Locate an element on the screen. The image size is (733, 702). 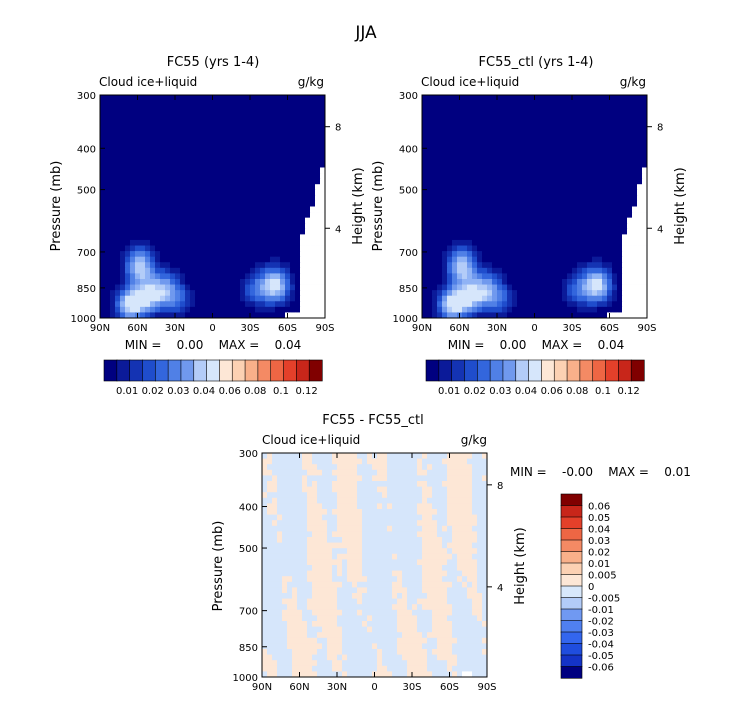
y2-tick-label: 8 is located at coordinates (660, 128).